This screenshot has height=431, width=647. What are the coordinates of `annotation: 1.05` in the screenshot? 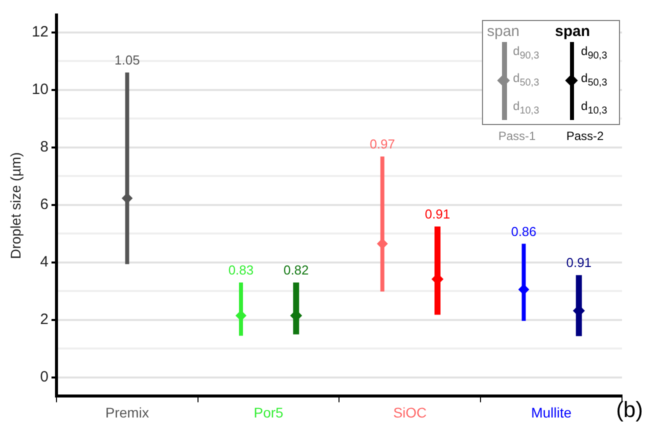 It's located at (127, 60).